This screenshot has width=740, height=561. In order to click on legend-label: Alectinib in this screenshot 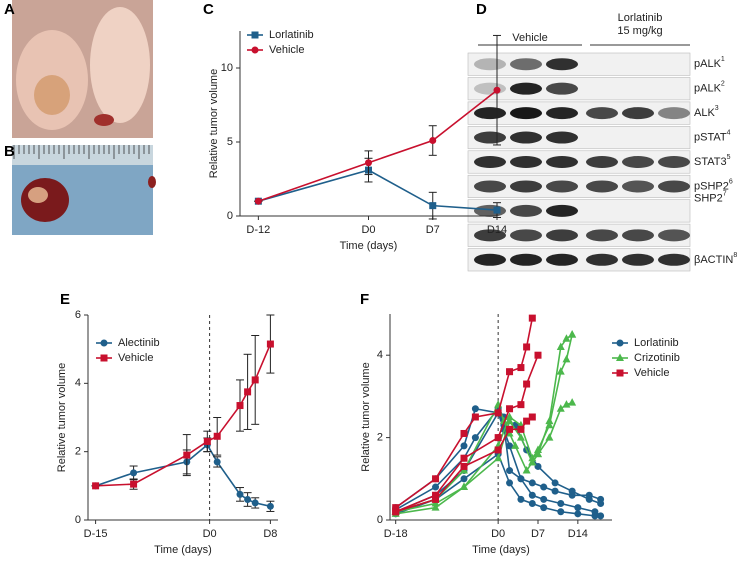, I will do `click(139, 343)`.